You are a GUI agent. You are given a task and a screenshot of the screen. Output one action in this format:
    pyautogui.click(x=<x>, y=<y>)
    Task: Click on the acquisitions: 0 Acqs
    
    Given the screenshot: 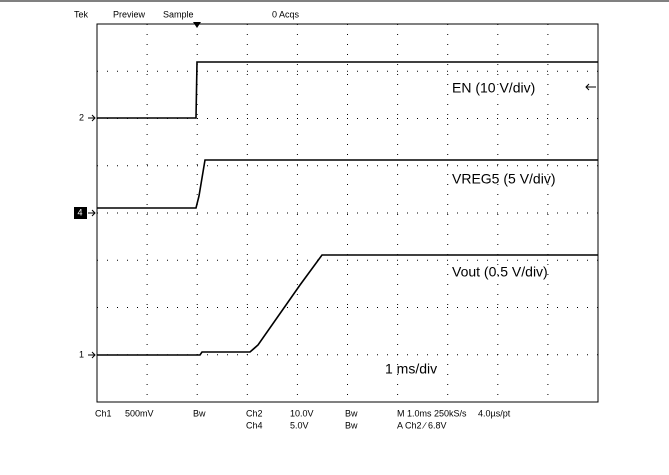 What is the action you would take?
    pyautogui.click(x=286, y=14)
    